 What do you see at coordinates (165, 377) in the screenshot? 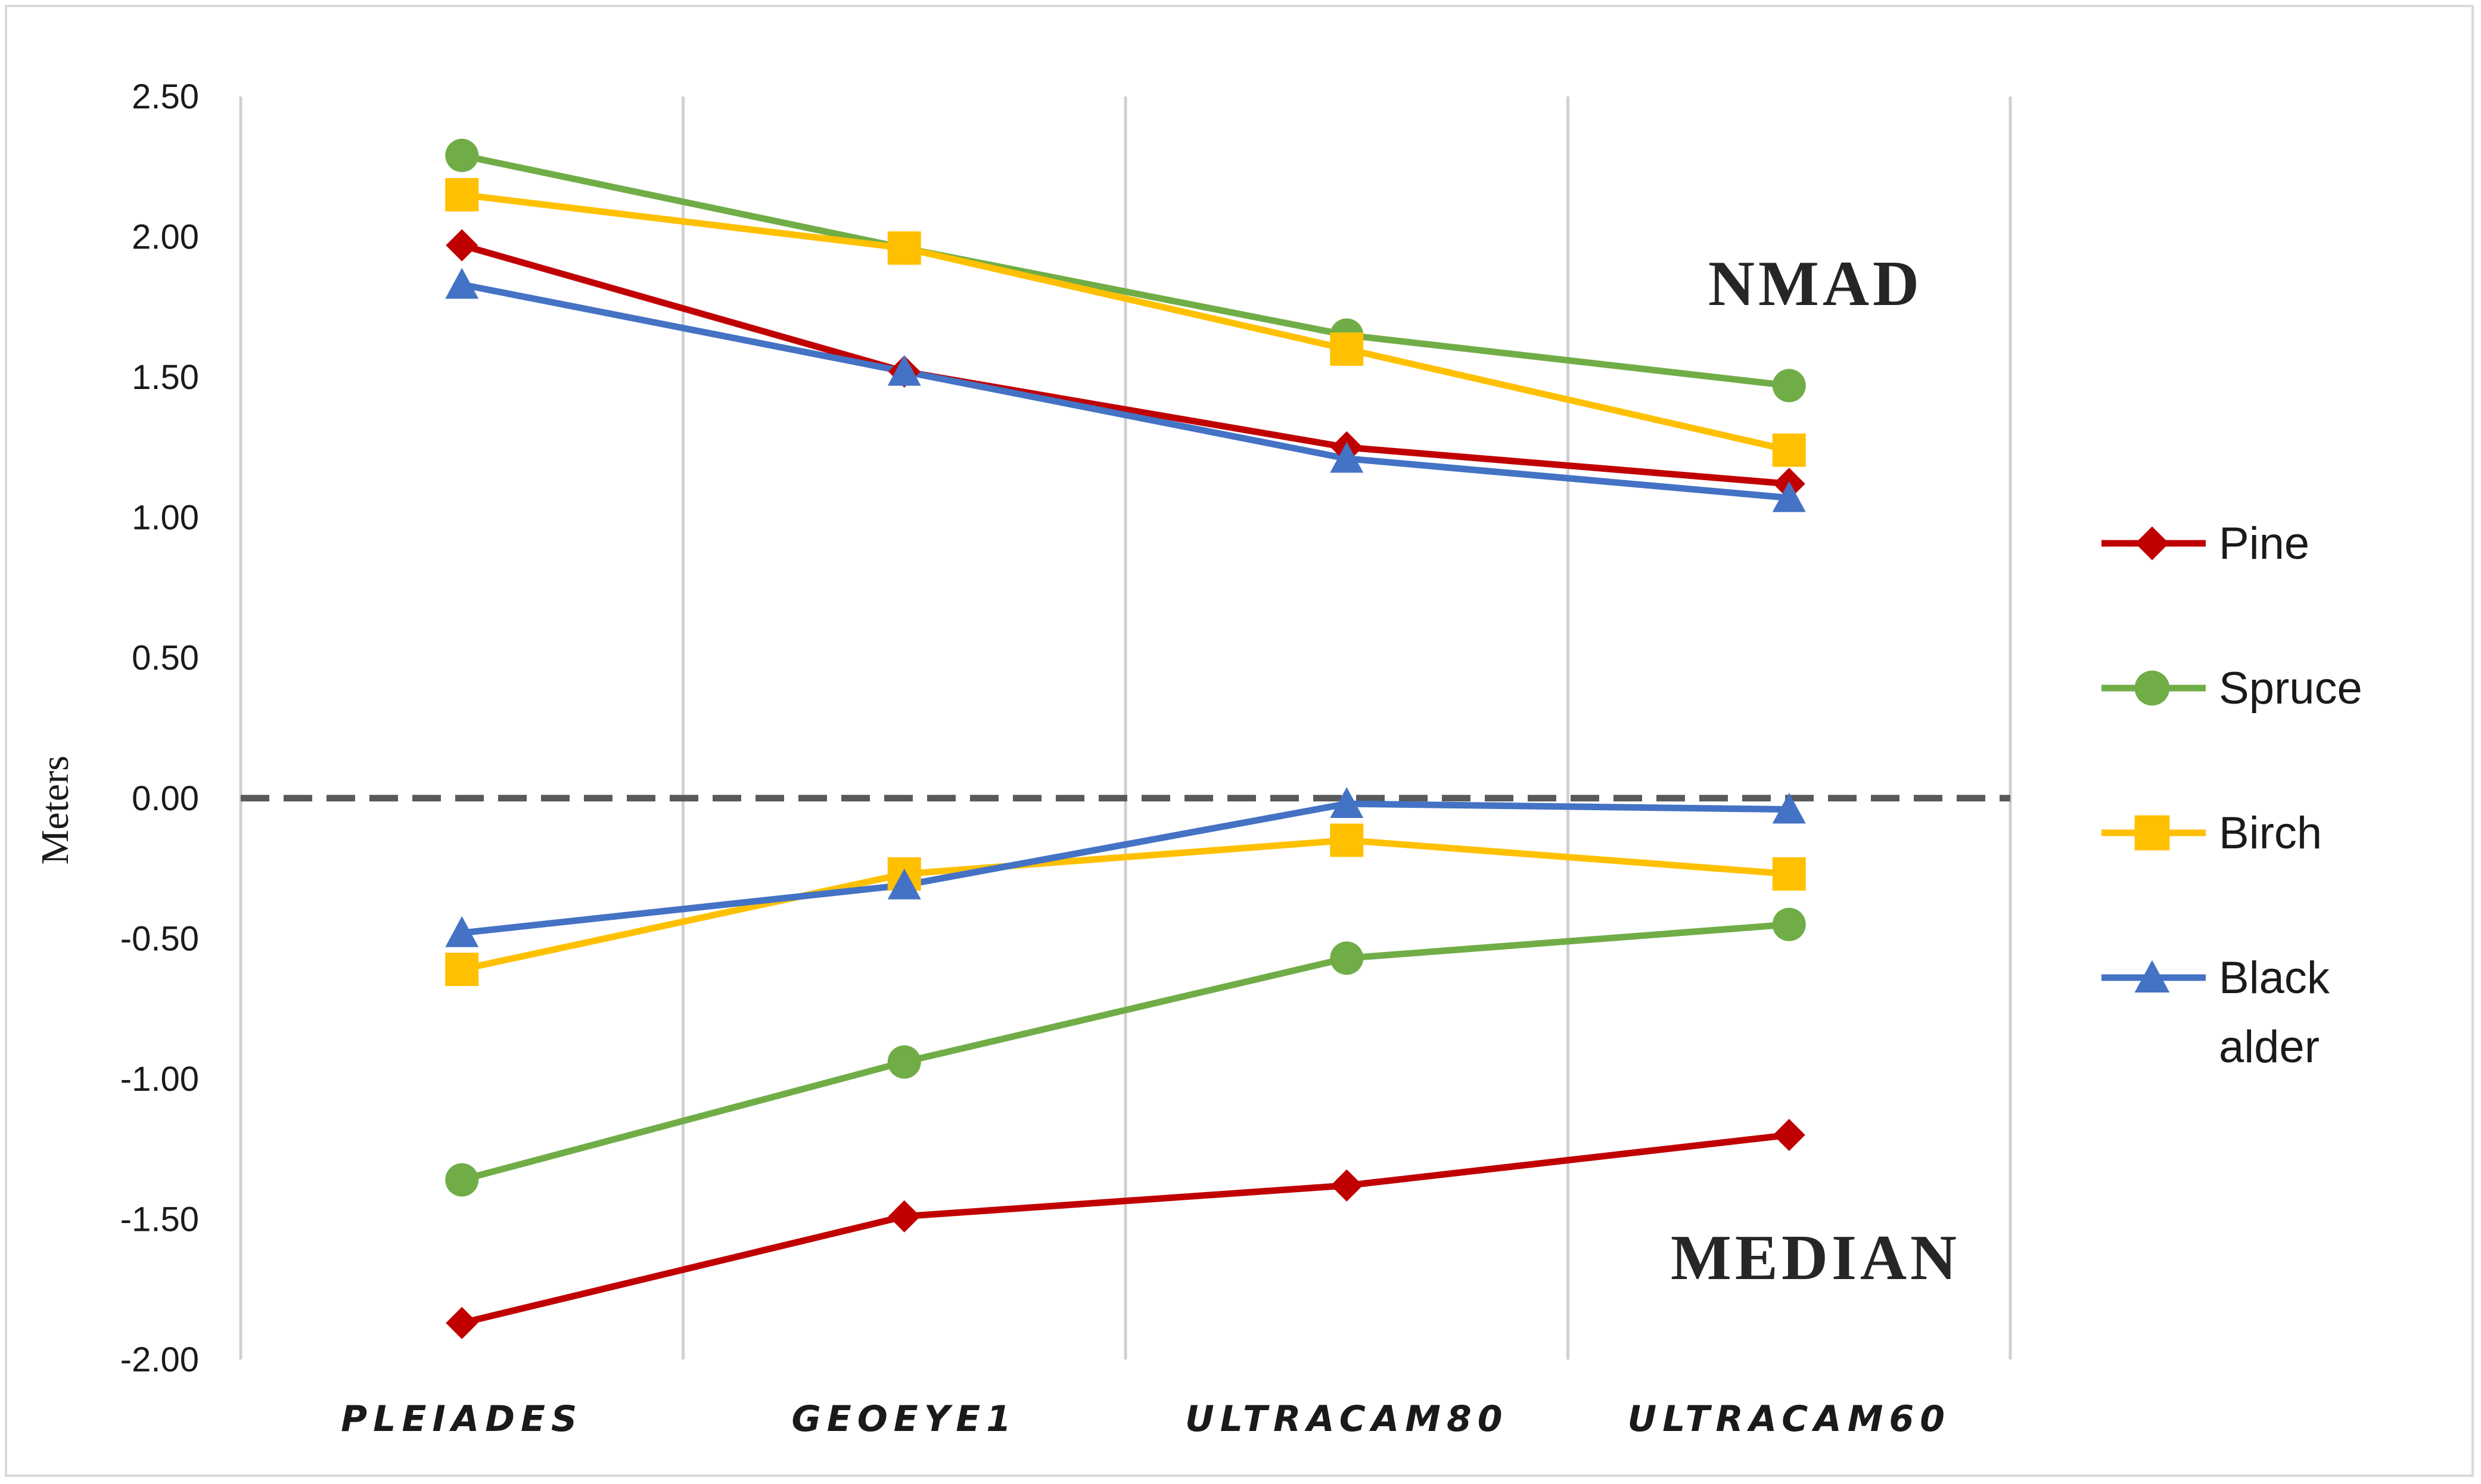
I see `y-tick-label: 1.50` at bounding box center [165, 377].